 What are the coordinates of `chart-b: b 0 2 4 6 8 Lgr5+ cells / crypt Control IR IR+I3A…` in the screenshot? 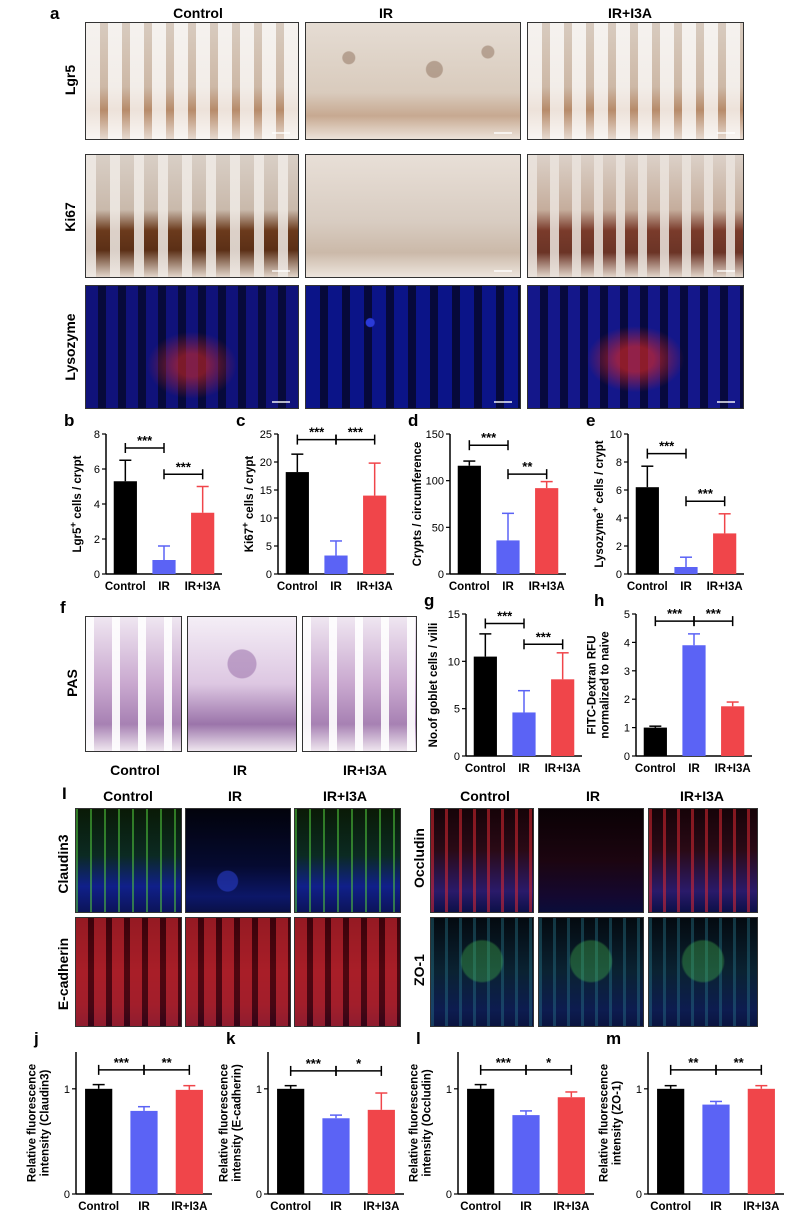 It's located at (143, 502).